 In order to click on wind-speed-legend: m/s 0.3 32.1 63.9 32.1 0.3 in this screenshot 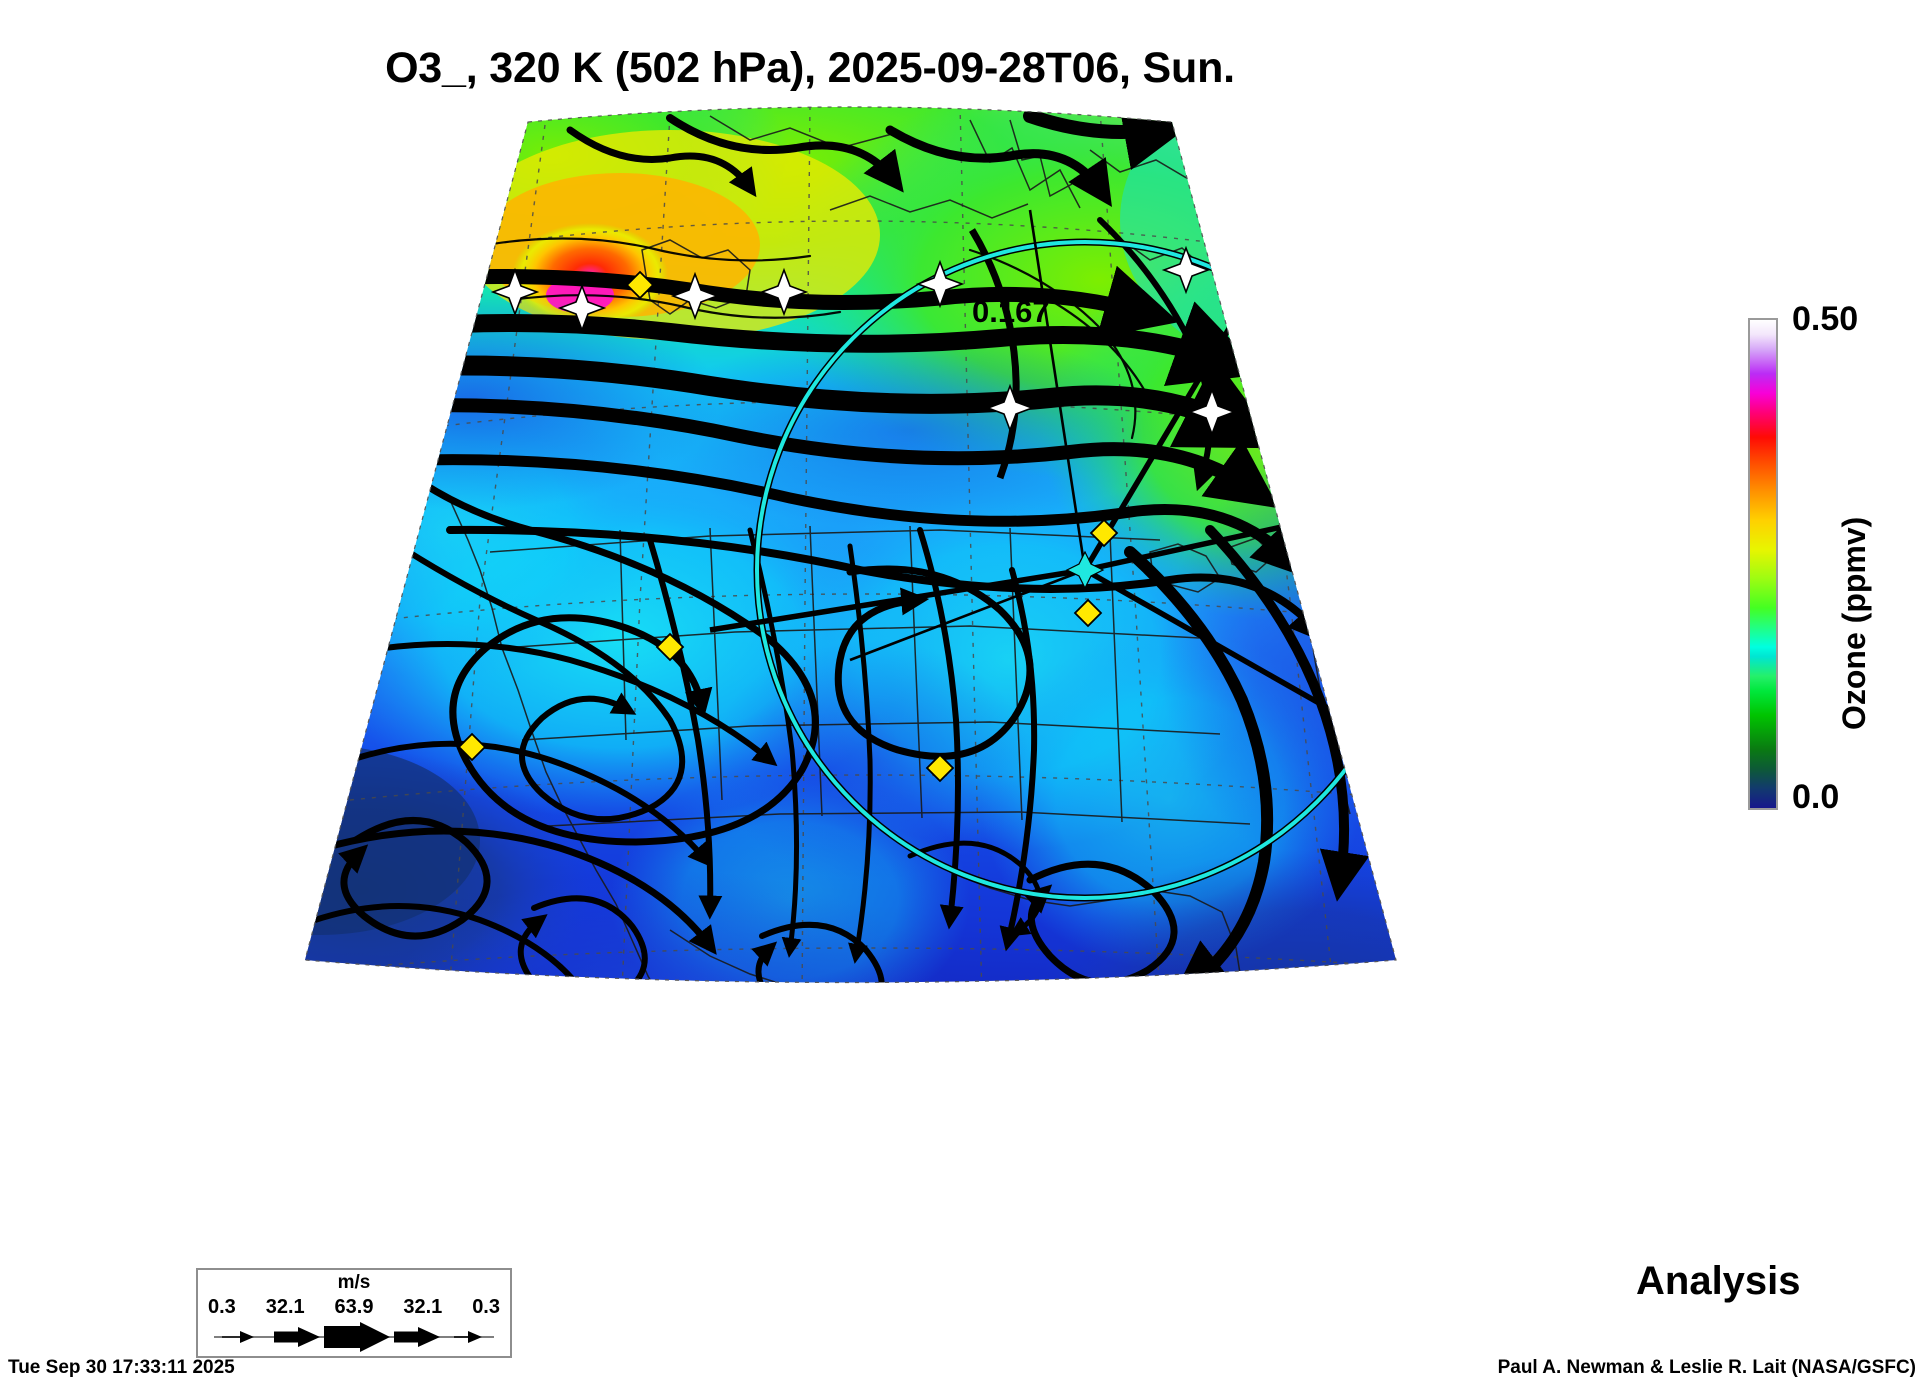, I will do `click(354, 1313)`.